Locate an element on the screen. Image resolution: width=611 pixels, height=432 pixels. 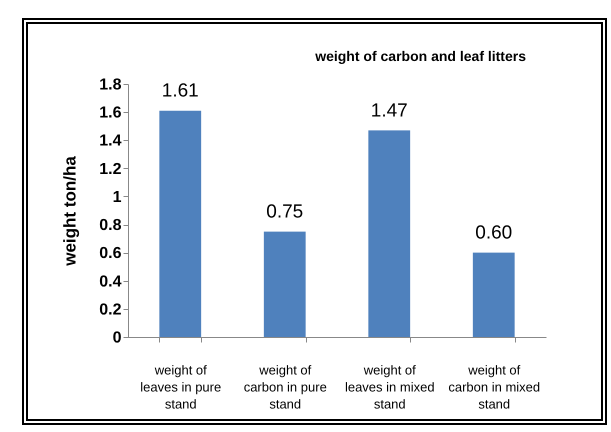
x-tick-label: weight of leaves in mixed stand is located at coordinates (389, 387).